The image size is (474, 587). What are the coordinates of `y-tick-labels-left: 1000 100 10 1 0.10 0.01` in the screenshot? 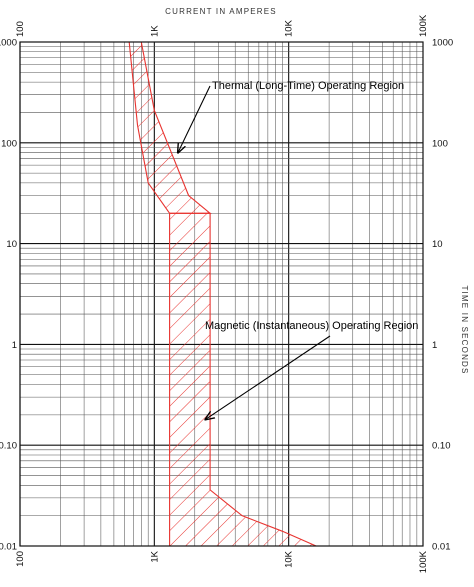 It's located at (8, 295).